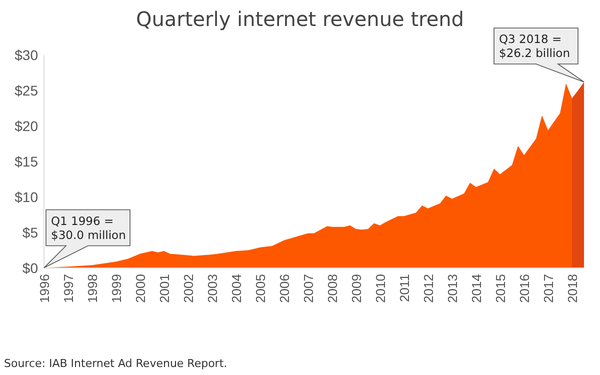 The width and height of the screenshot is (600, 375). Describe the element at coordinates (524, 288) in the screenshot. I see `x-tick-label: 2016` at that location.